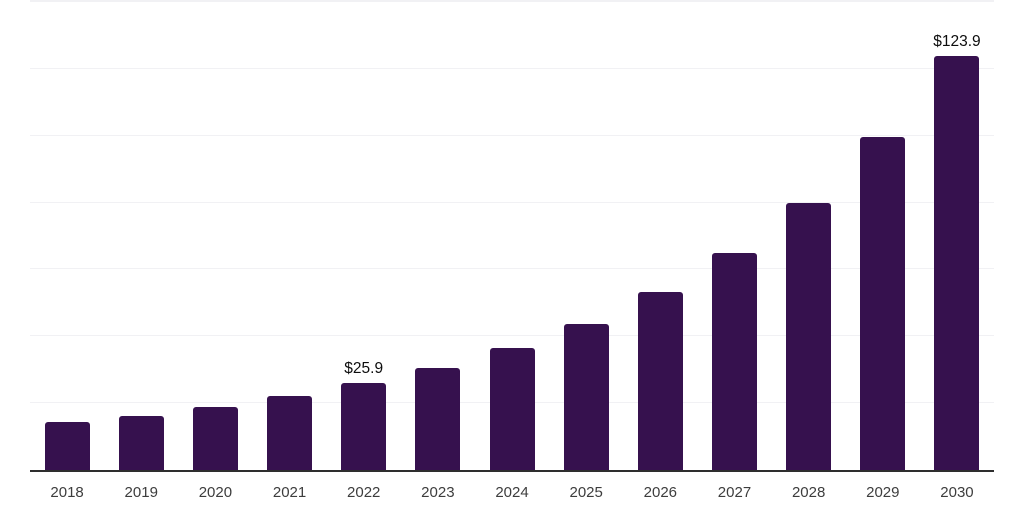 The image size is (1024, 512). I want to click on bar-2018, so click(67, 445).